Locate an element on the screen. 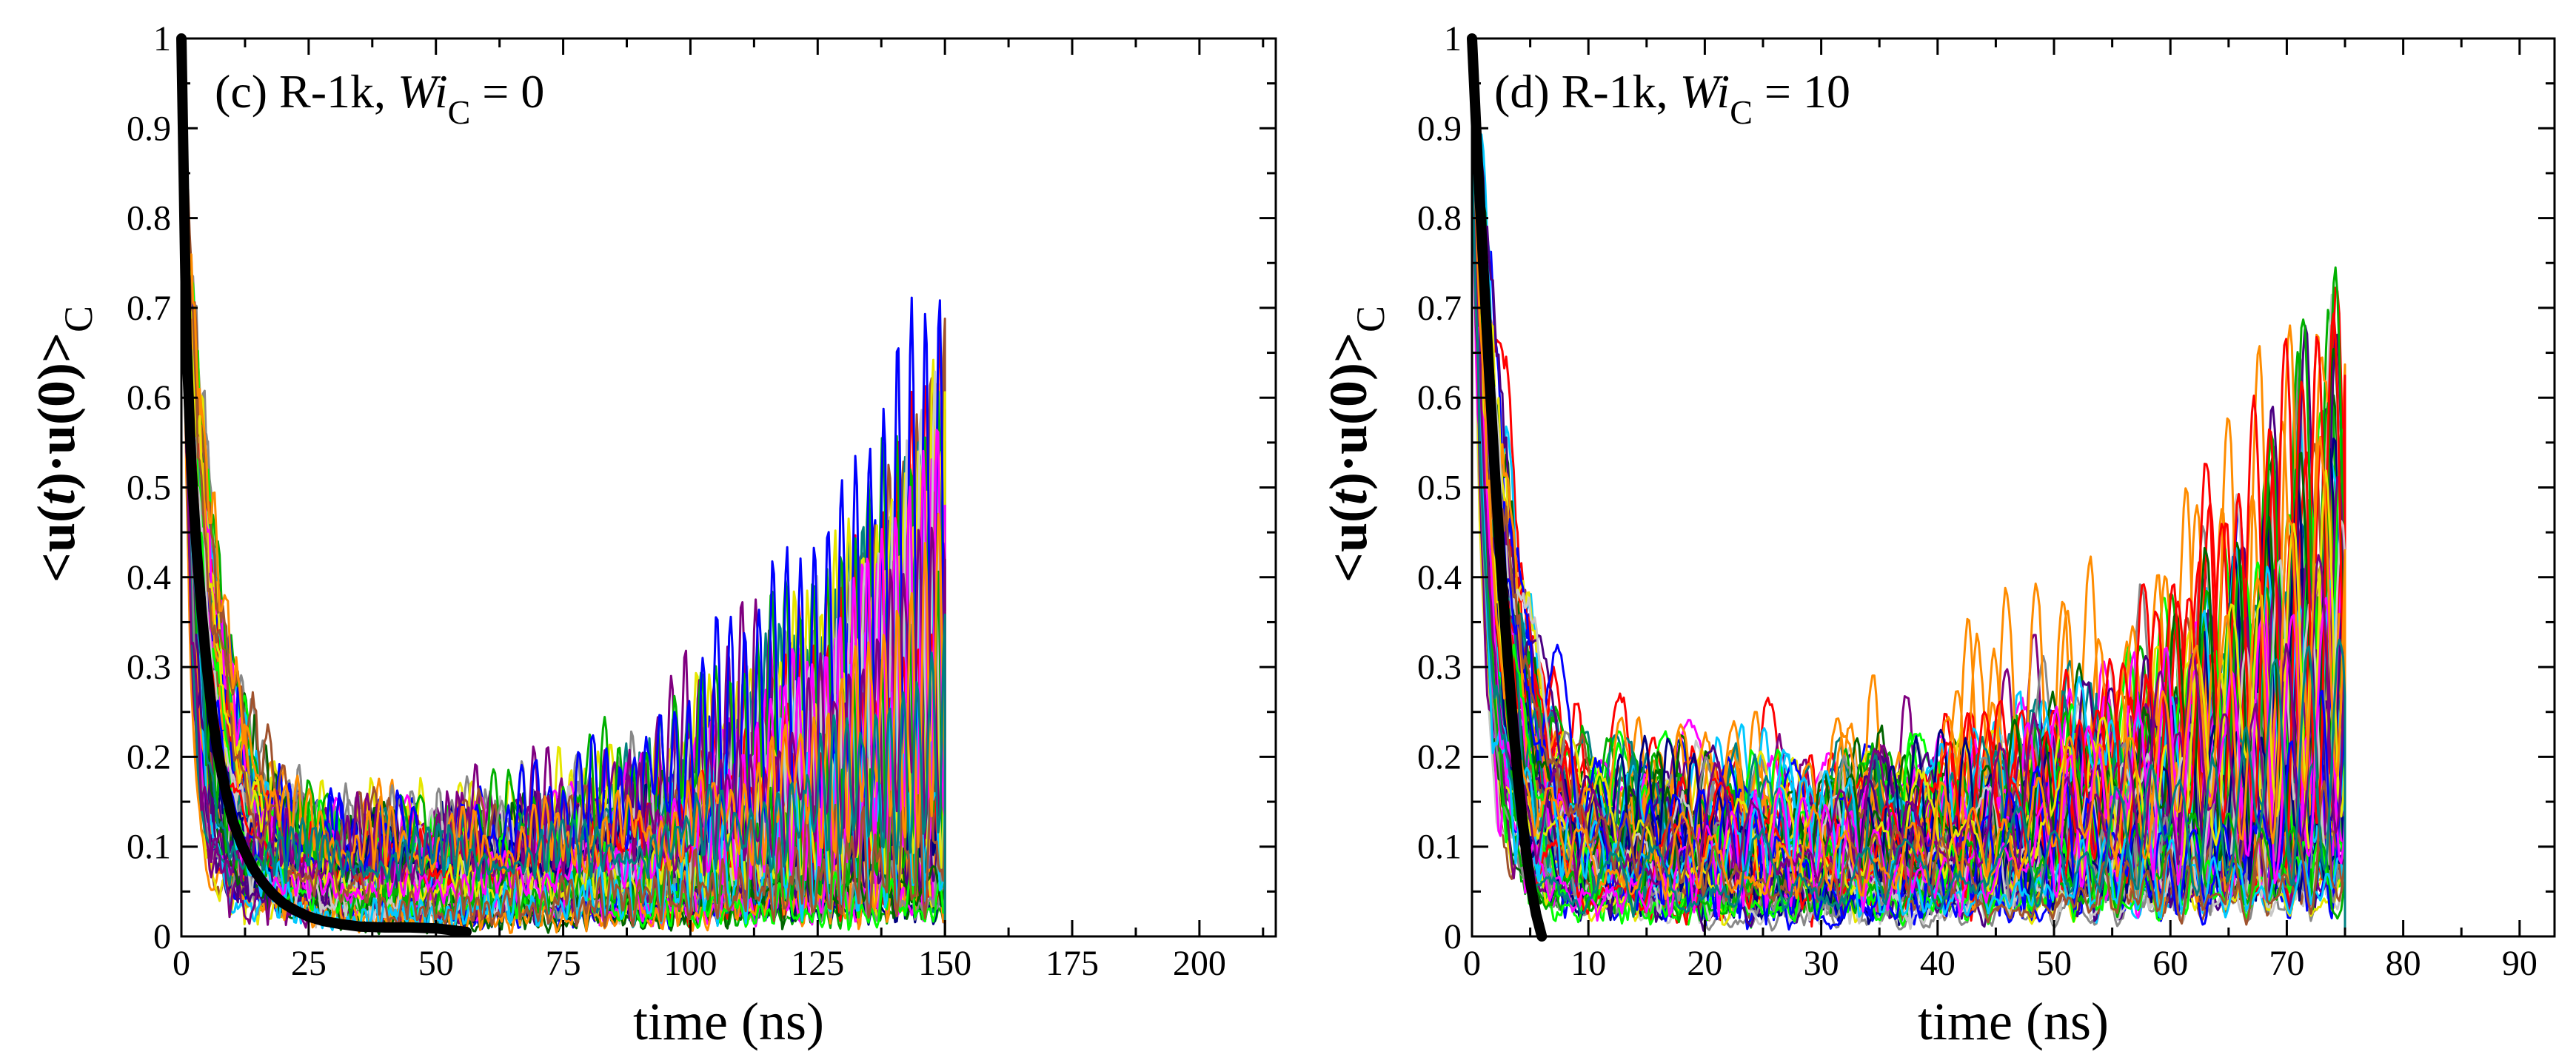 The image size is (2576, 1063). panel-c-ylabel-u1: u( is located at coordinates (57, 528).